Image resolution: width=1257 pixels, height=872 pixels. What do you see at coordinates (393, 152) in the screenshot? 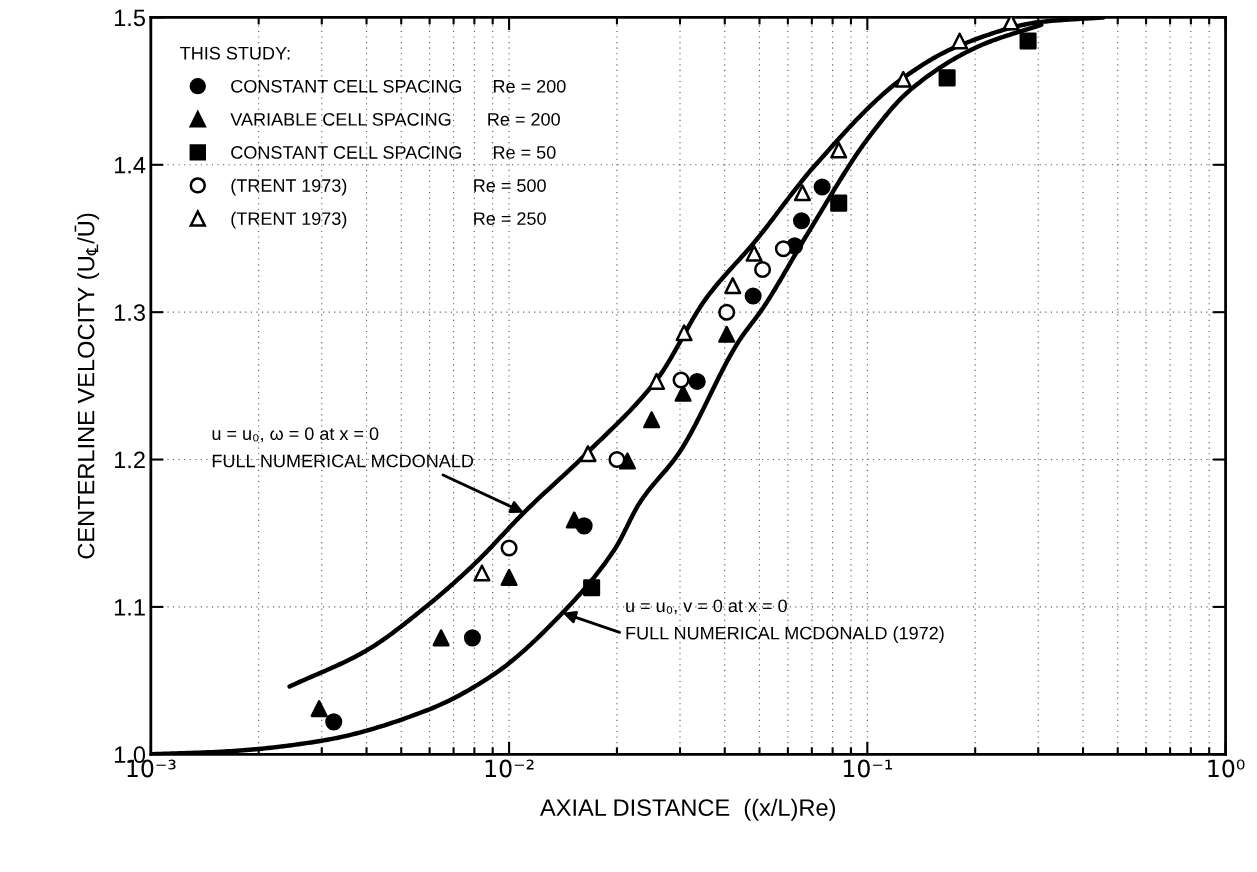
I see `legend-label: CONSTANT CELL SPACING Re = 50` at bounding box center [393, 152].